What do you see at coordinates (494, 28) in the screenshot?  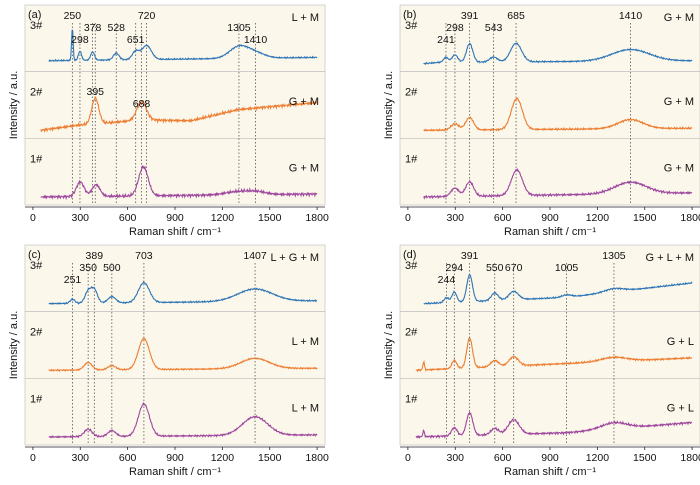 I see `peak-label: 543` at bounding box center [494, 28].